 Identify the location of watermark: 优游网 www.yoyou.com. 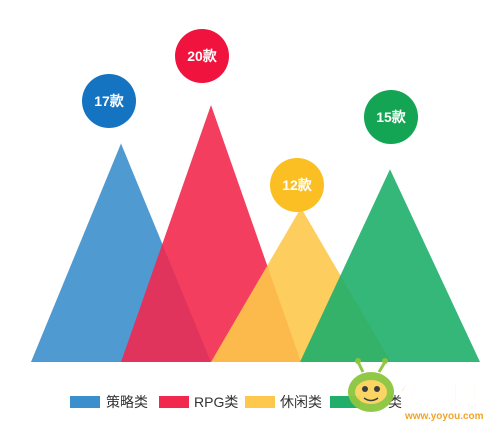
(416, 390).